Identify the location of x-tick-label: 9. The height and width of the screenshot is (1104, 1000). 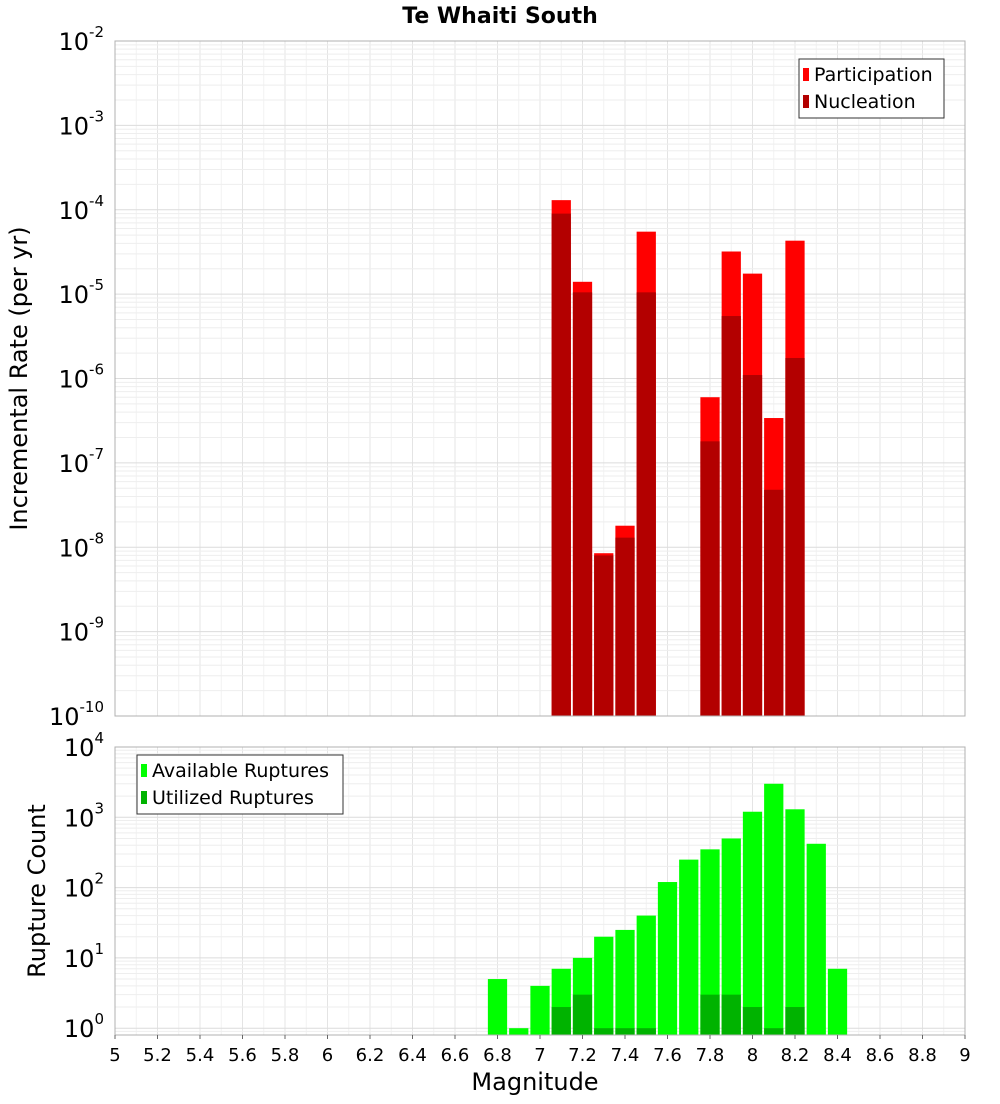
(964, 1055).